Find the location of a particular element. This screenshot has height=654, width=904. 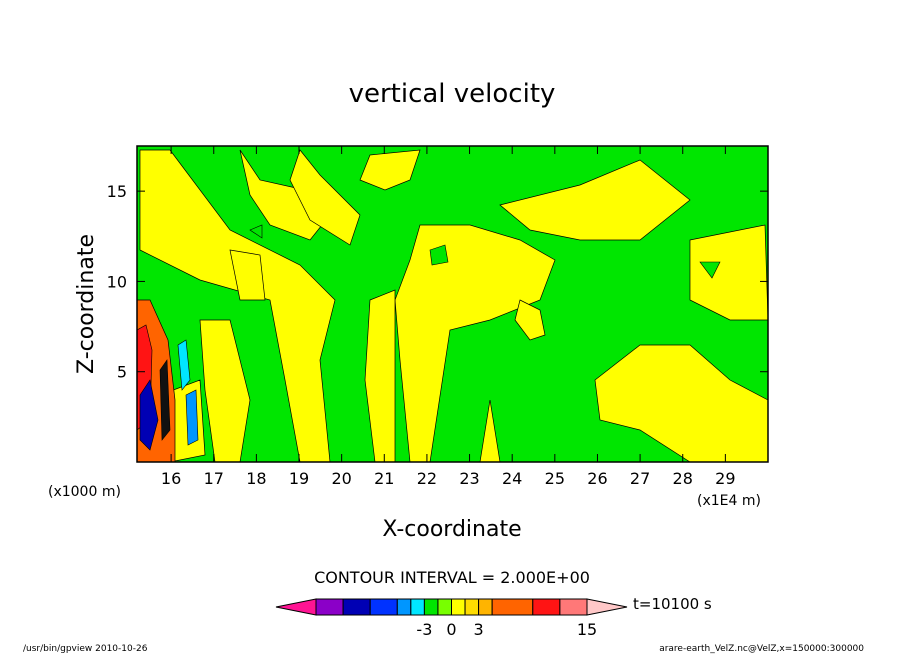

y-tick-label: 5 is located at coordinates (122, 372).